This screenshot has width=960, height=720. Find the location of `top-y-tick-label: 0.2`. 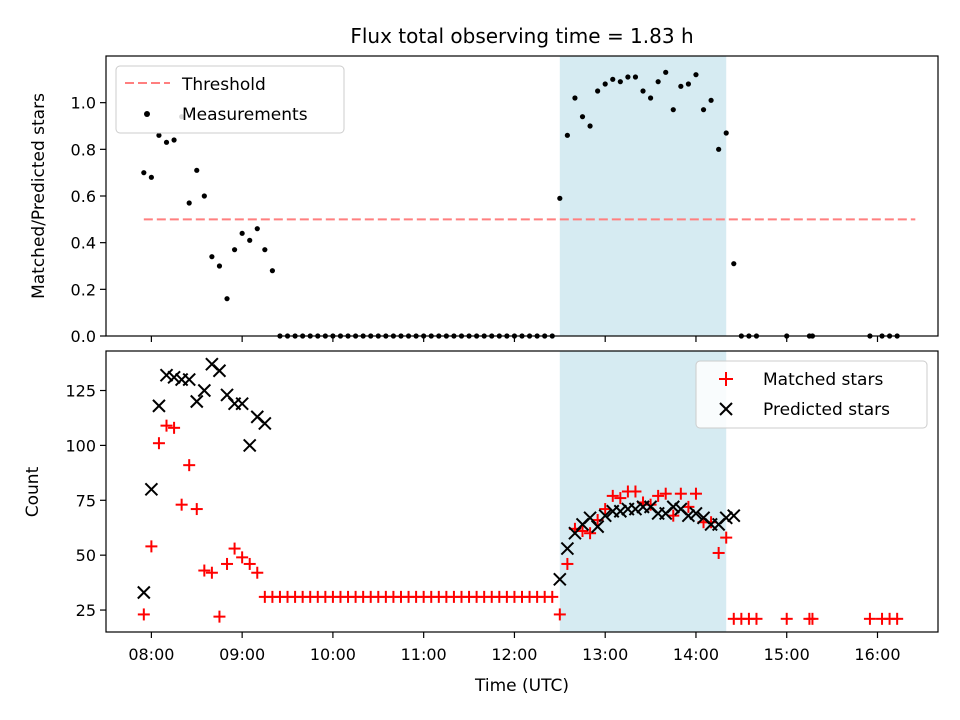

top-y-tick-label: 0.2 is located at coordinates (83, 289).